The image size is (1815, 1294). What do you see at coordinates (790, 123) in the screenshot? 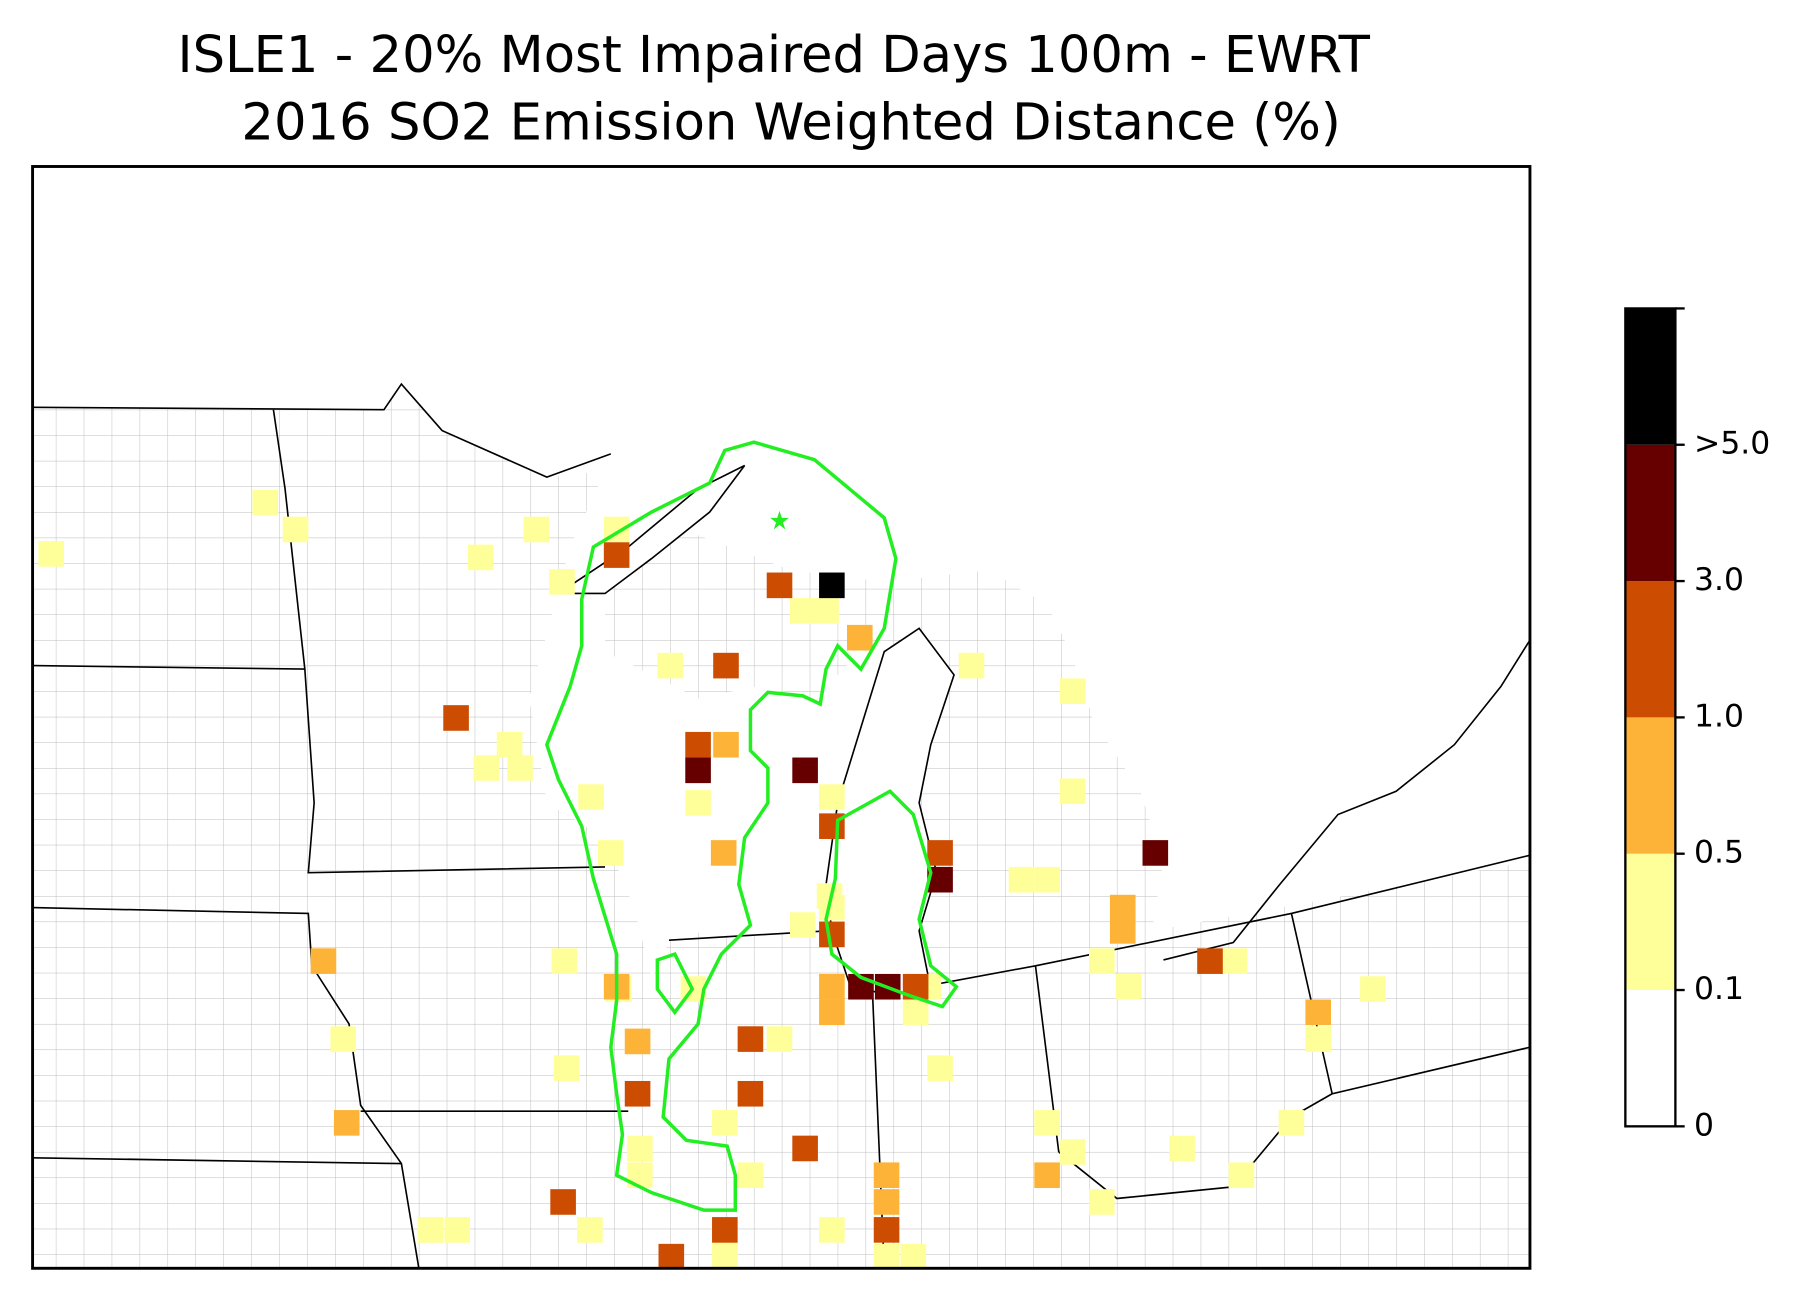
I see `title-line: 2016 SO2 Emission Weighted Distance (%)` at bounding box center [790, 123].